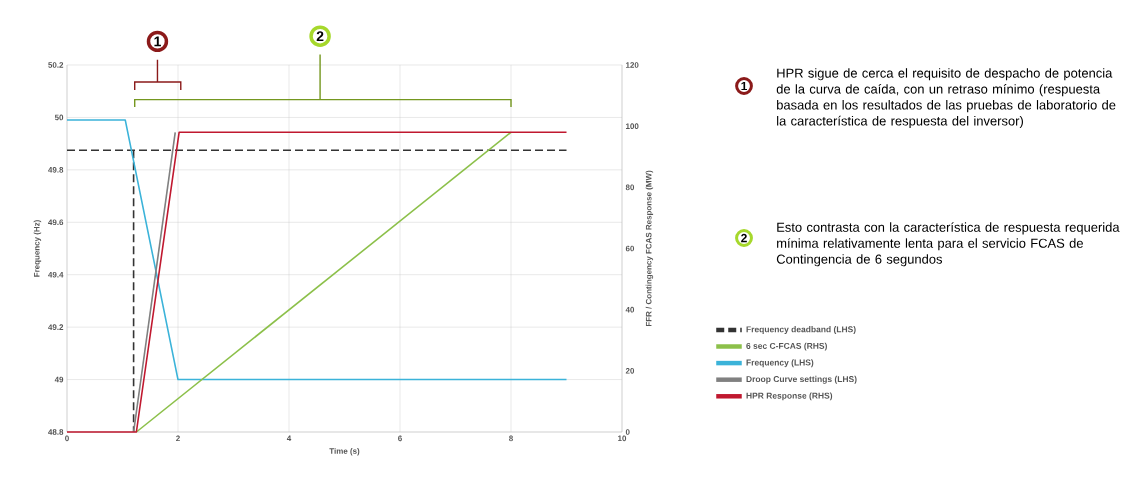 This screenshot has height=504, width=1132. What do you see at coordinates (789, 396) in the screenshot?
I see `legend-label: HPR Response (RHS)` at bounding box center [789, 396].